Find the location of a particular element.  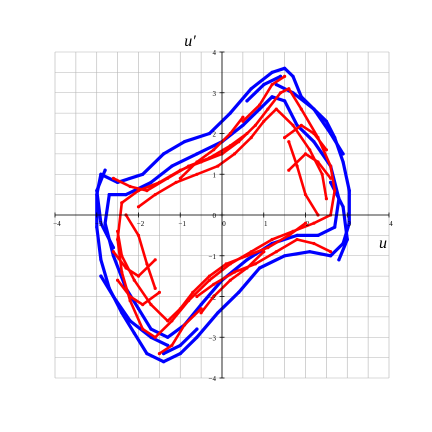

y-tick-label: 3 is located at coordinates (215, 94).